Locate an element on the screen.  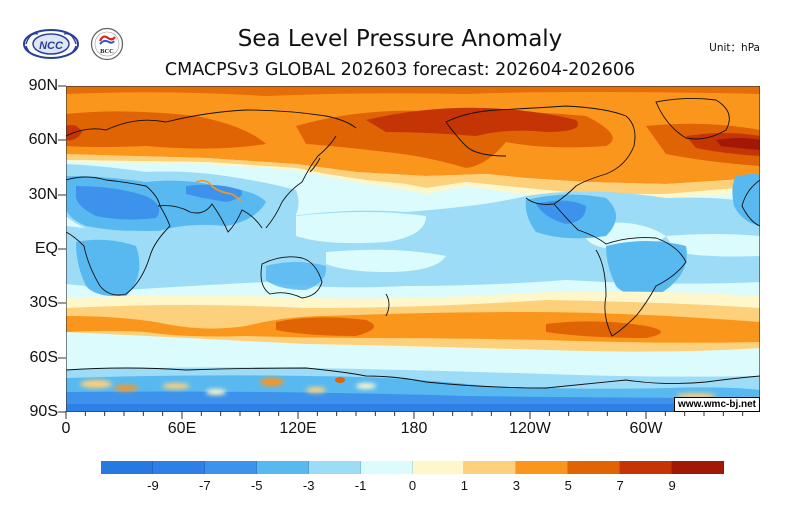
anomaly-eurasia-dark is located at coordinates (166, 130).